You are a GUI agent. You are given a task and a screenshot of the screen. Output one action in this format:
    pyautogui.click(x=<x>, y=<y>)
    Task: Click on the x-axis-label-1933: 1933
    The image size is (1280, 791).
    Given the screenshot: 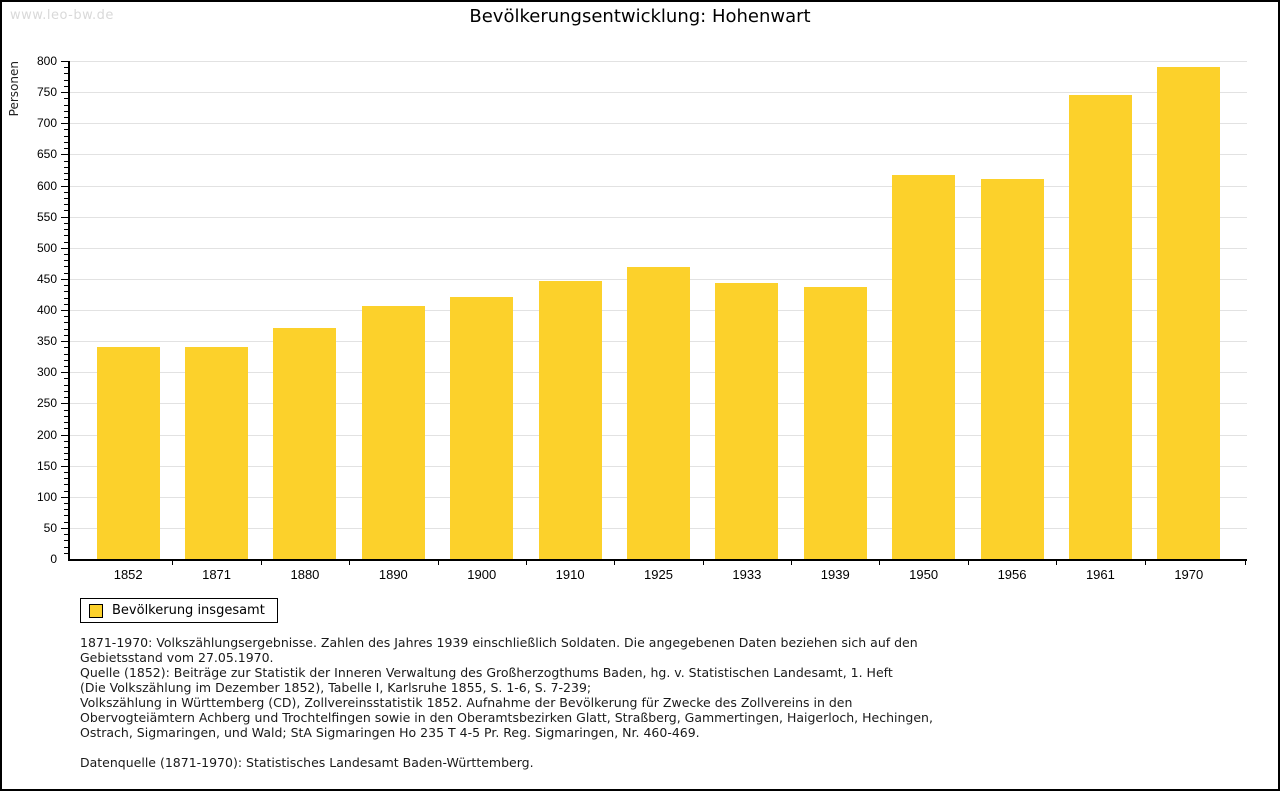 What is the action you would take?
    pyautogui.click(x=747, y=574)
    